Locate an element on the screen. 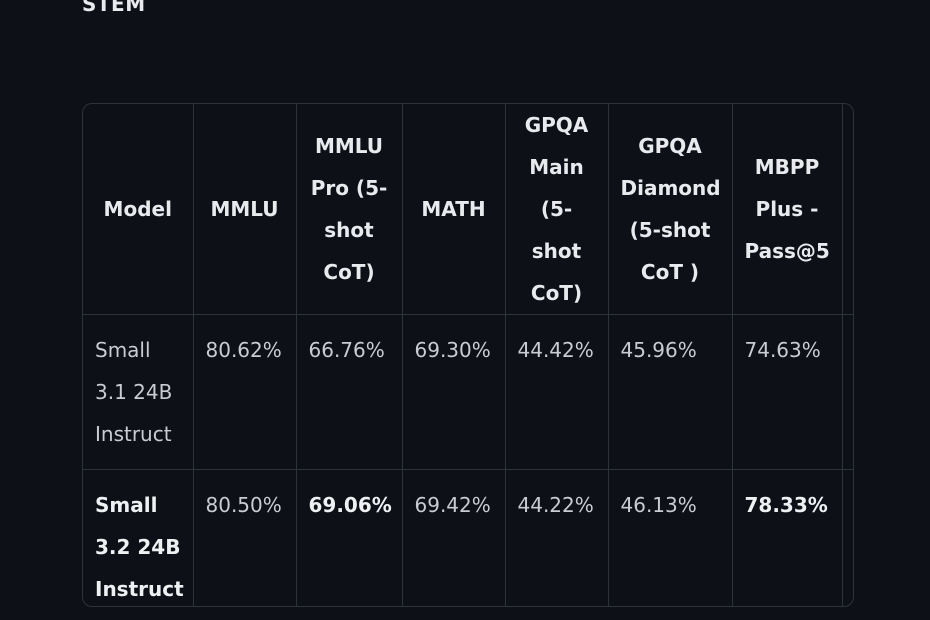 Image resolution: width=930 pixels, height=620 pixels. cell-math: 69.30% is located at coordinates (454, 392).